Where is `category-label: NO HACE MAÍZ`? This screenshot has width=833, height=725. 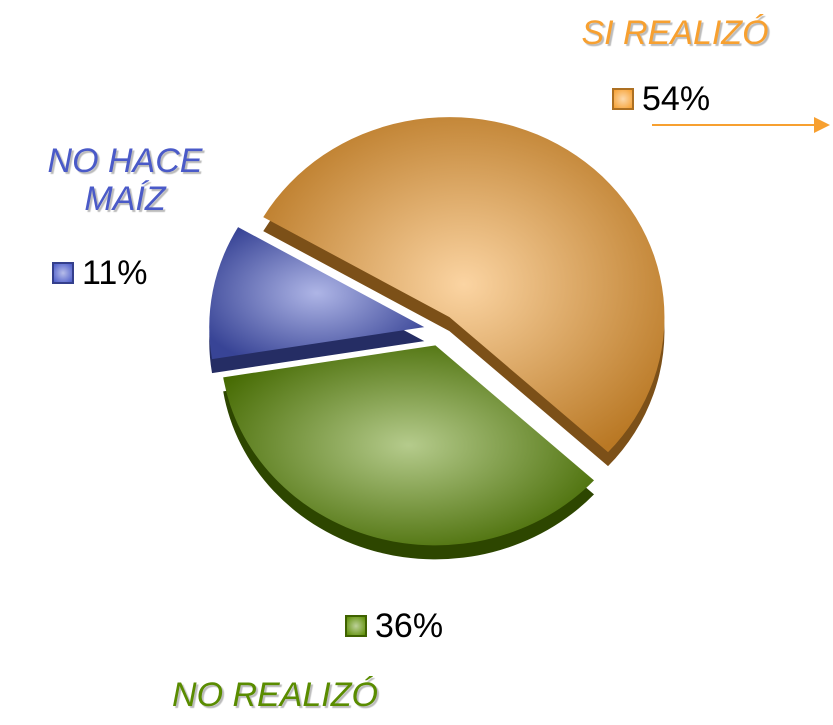
category-label: NO HACE MAÍZ is located at coordinates (125, 180).